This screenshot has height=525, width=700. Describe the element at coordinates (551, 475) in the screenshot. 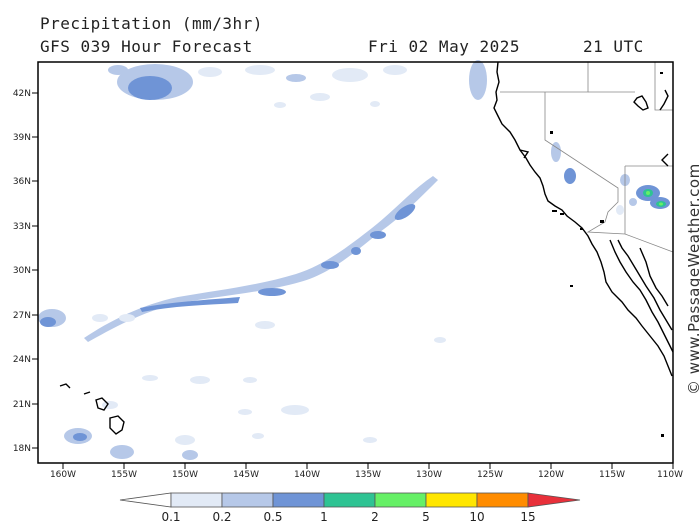

I see `lon-label: 120W` at that location.